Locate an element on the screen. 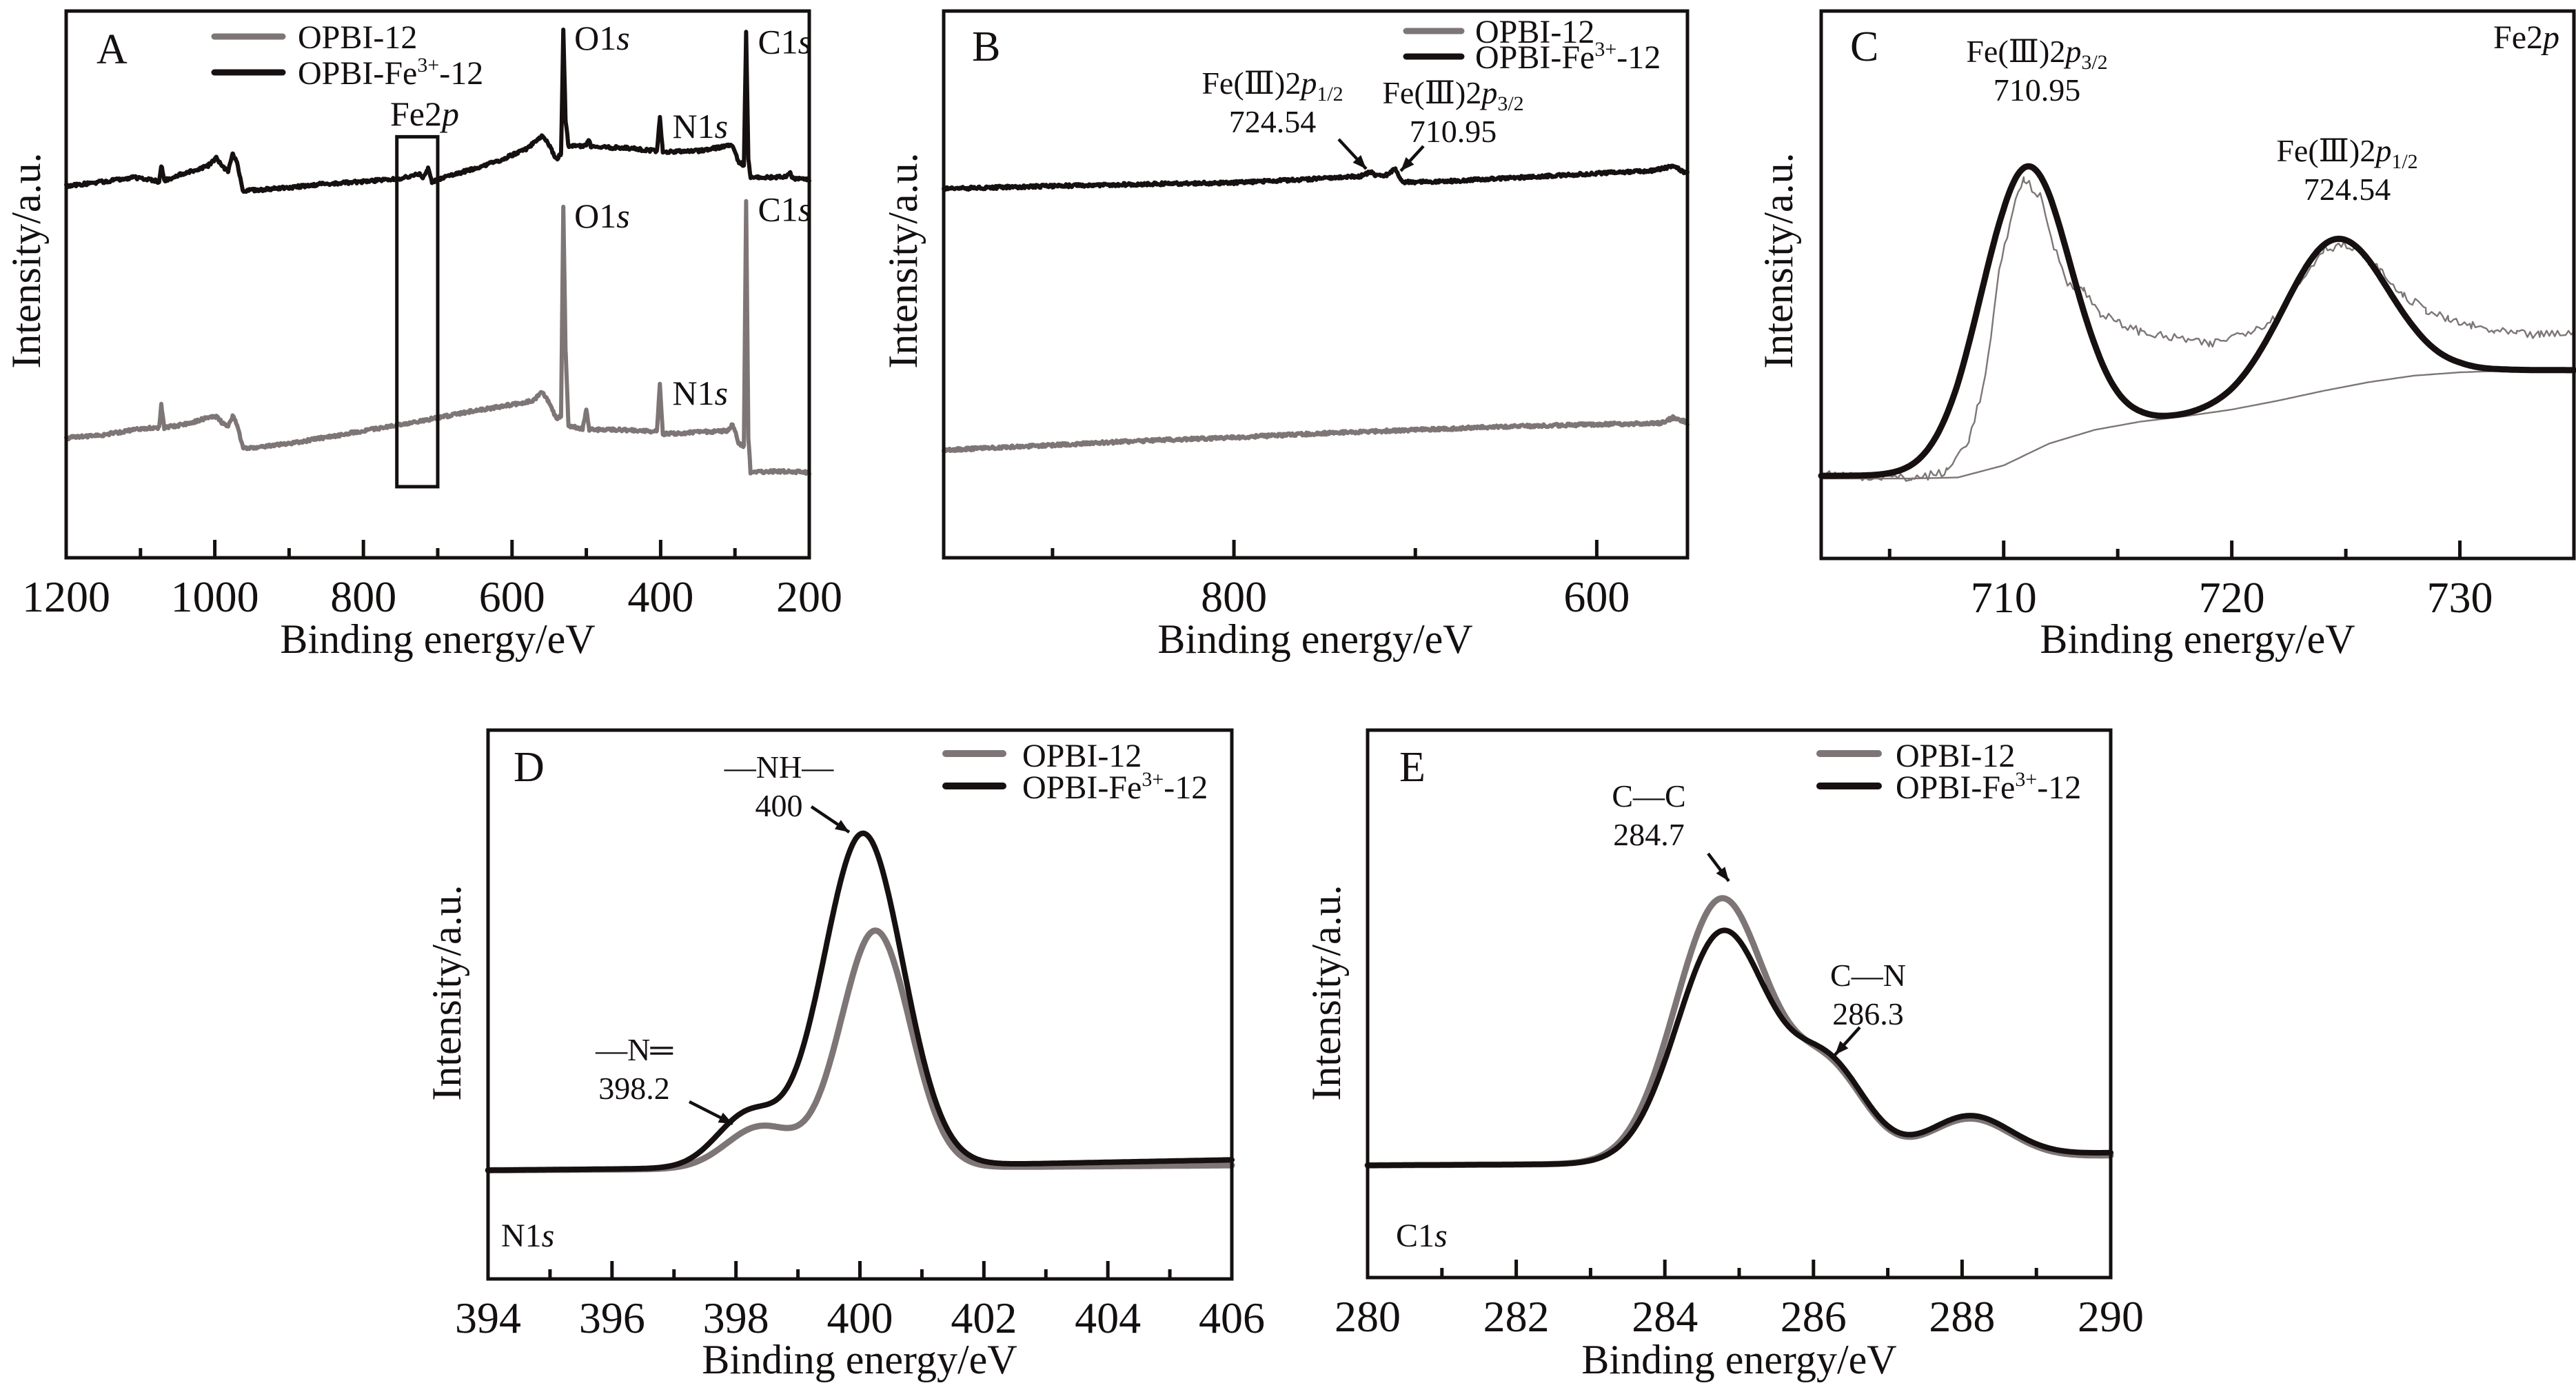  panel-e-x-axis-title: Binding energy/eV is located at coordinates (1738, 1359).